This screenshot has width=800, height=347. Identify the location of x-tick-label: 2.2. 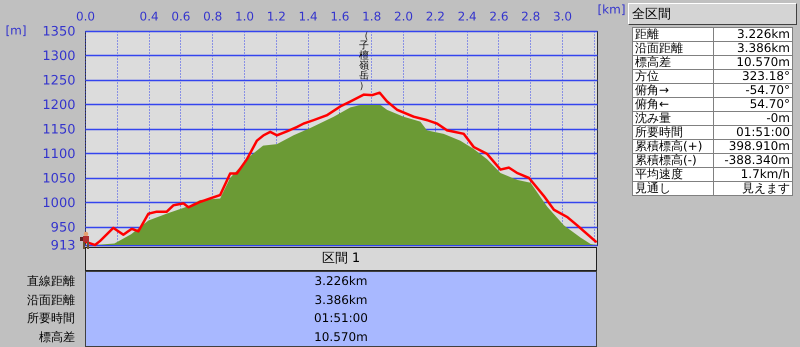
(435, 17).